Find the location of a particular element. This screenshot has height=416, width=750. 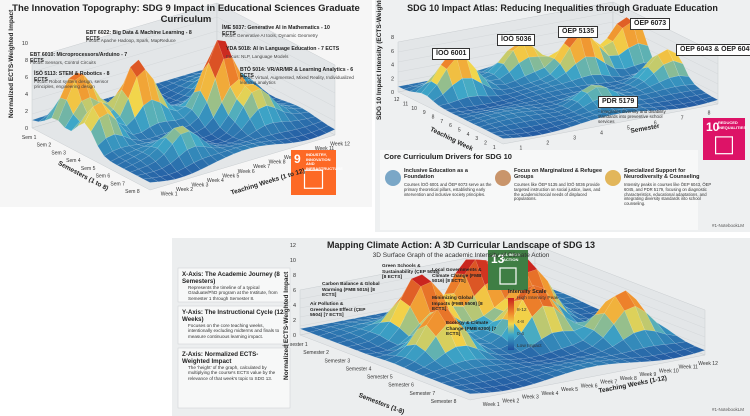

annotation-course: İSÖ 5113: STEM & Robotics - 8 ECTS is located at coordinates (72, 77).